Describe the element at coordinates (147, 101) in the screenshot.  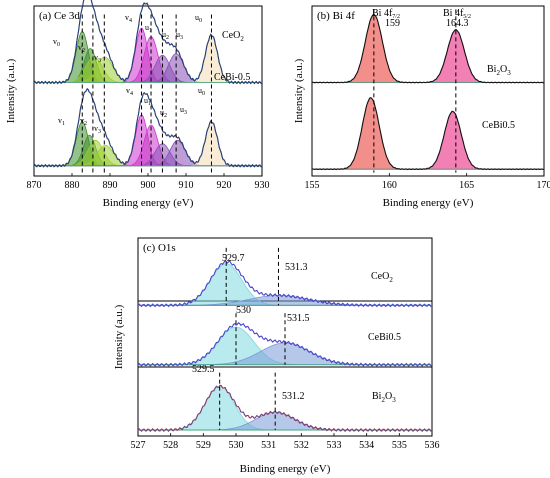
I see `peak-label-u1-b: u1` at that location.